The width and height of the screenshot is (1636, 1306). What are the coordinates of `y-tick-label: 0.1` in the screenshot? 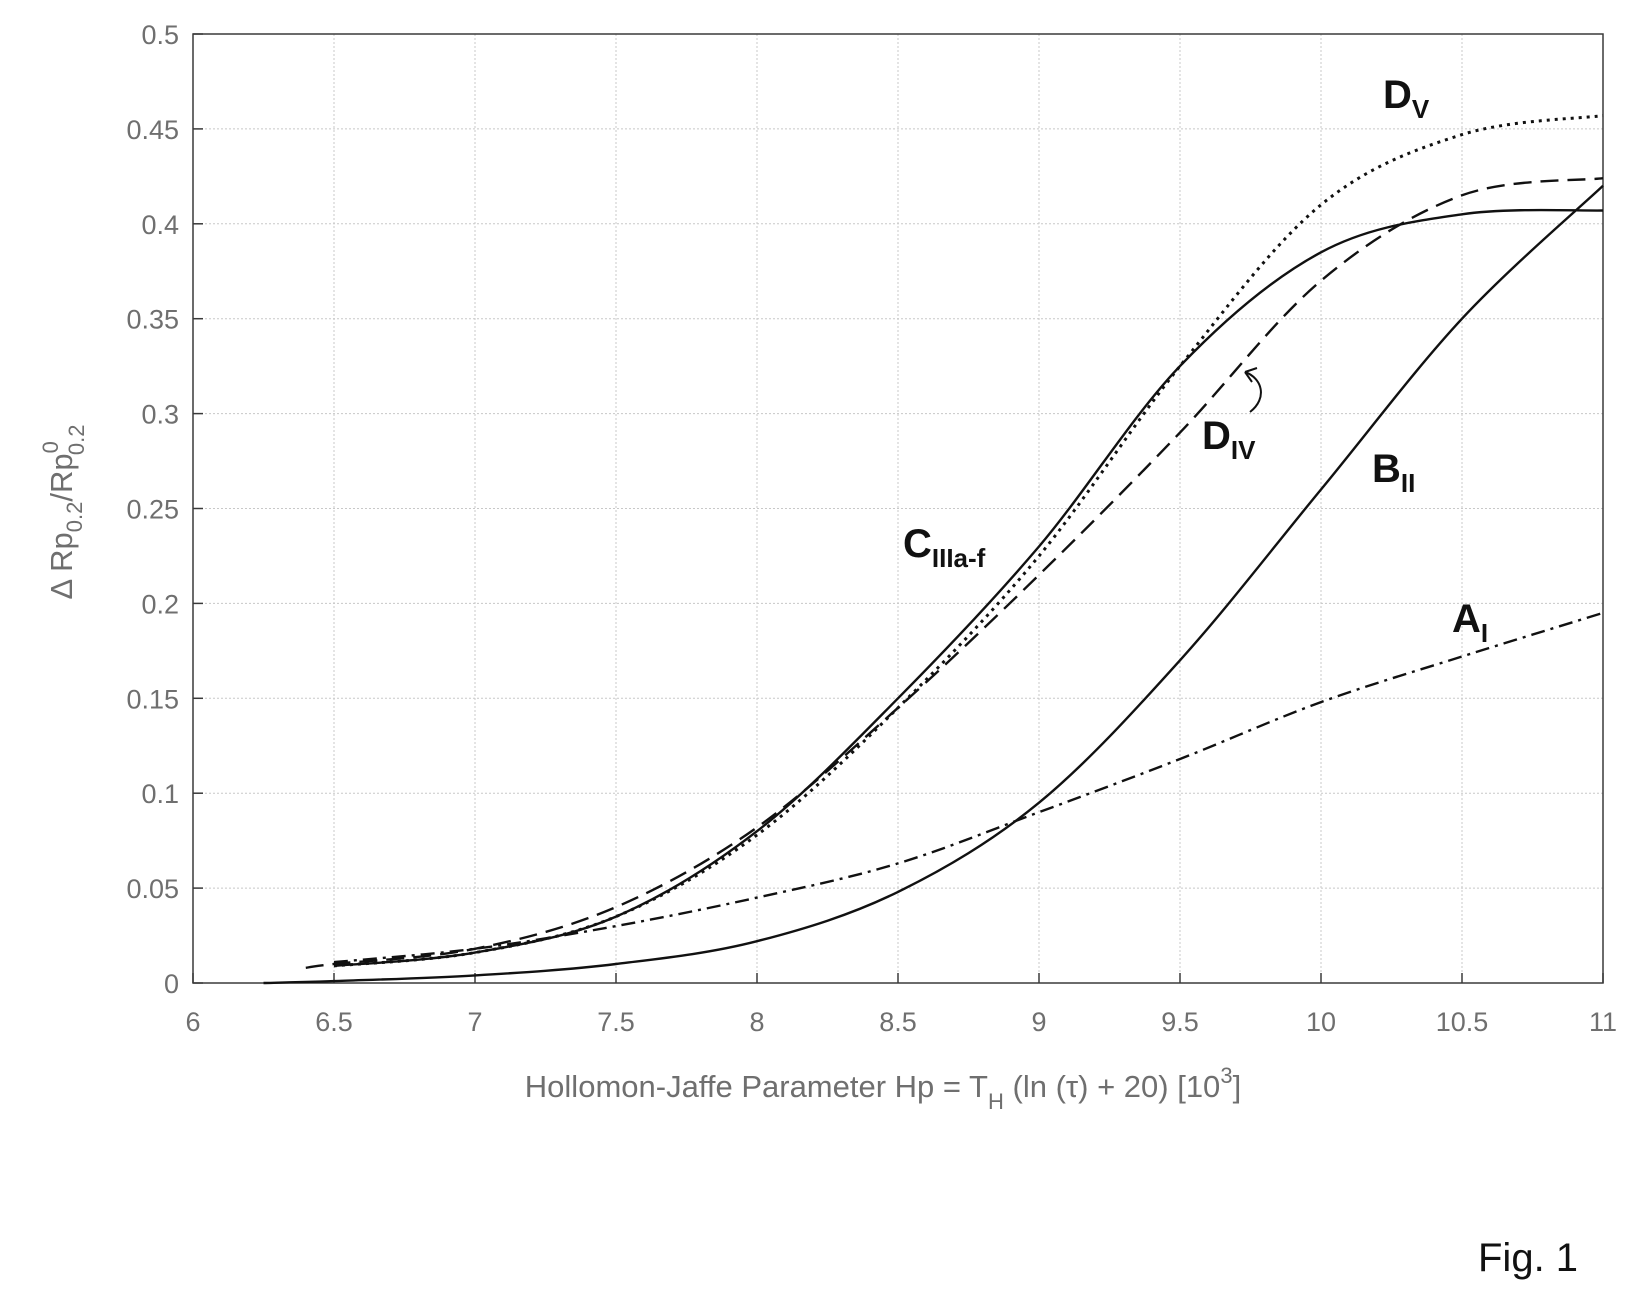 It's located at (160, 794).